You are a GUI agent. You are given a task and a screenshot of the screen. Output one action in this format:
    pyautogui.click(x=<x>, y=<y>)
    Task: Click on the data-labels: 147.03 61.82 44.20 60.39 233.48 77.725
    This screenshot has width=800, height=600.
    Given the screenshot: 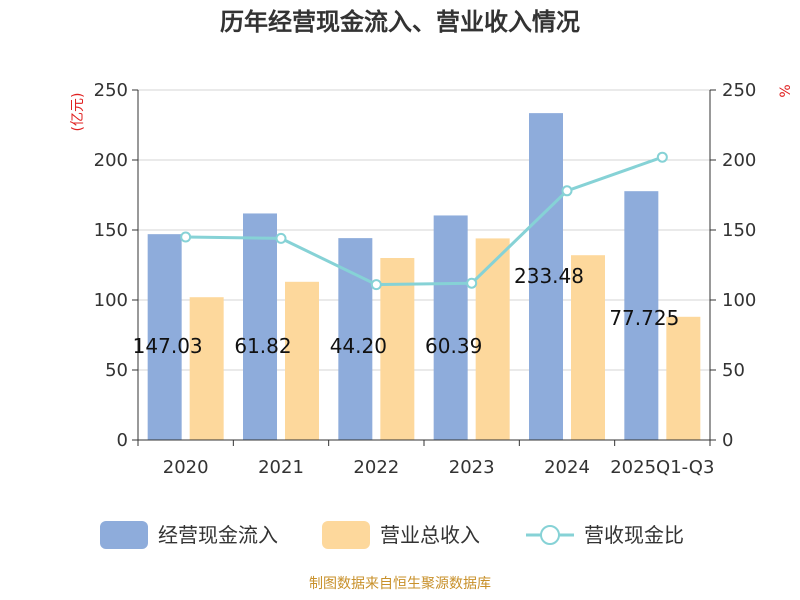 What is the action you would take?
    pyautogui.click(x=406, y=311)
    